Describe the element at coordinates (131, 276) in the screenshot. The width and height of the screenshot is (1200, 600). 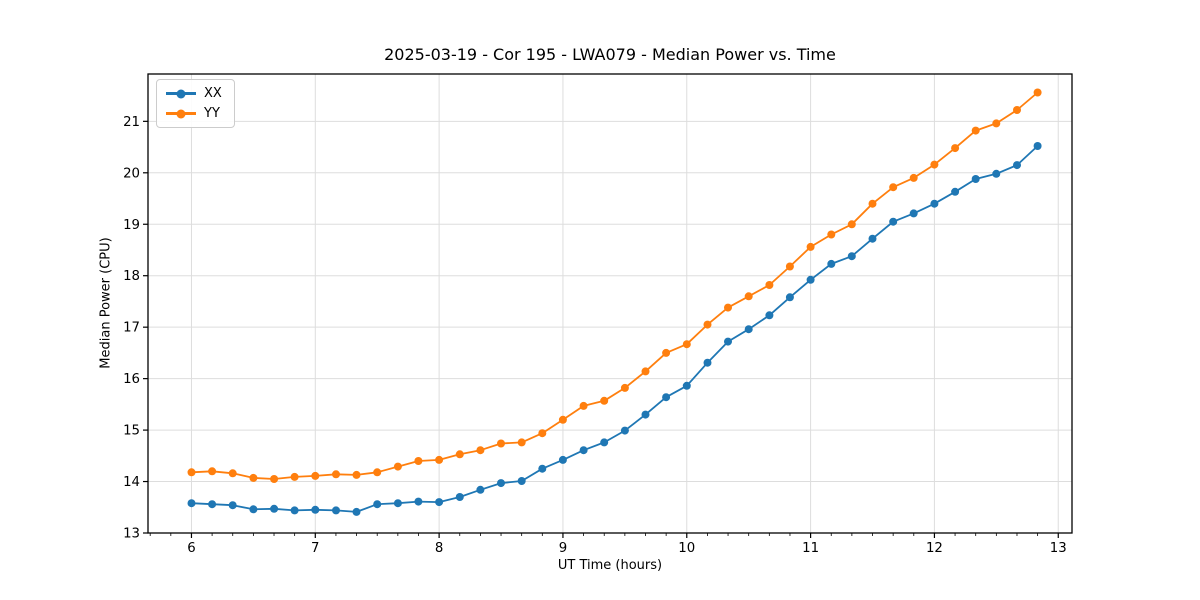
I see `svg-text: 18` at that location.